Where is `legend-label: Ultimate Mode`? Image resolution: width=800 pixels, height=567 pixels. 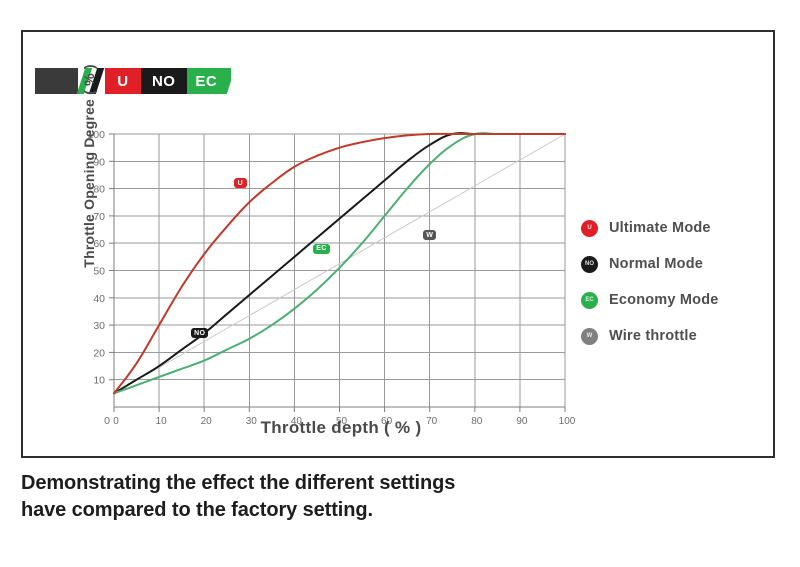 legend-label: Ultimate Mode is located at coordinates (660, 228).